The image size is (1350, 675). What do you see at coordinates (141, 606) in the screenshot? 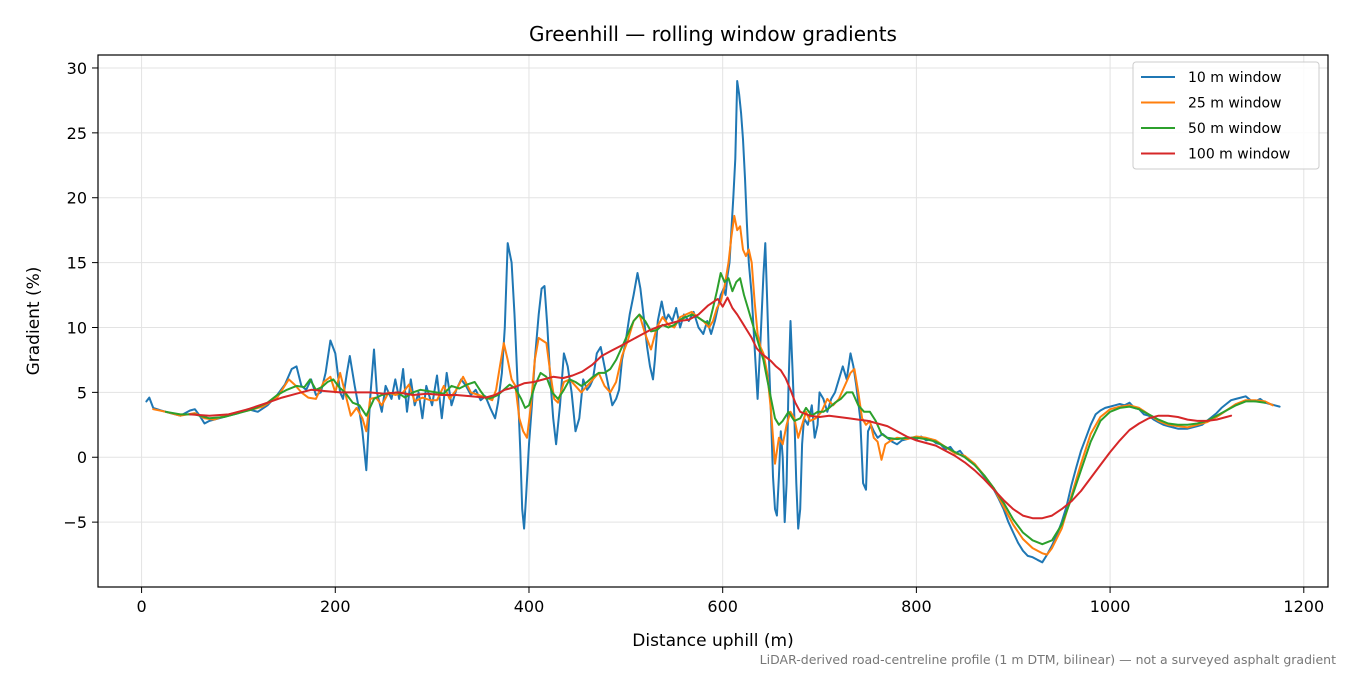
I see `x-tick-label: 0` at bounding box center [141, 606].